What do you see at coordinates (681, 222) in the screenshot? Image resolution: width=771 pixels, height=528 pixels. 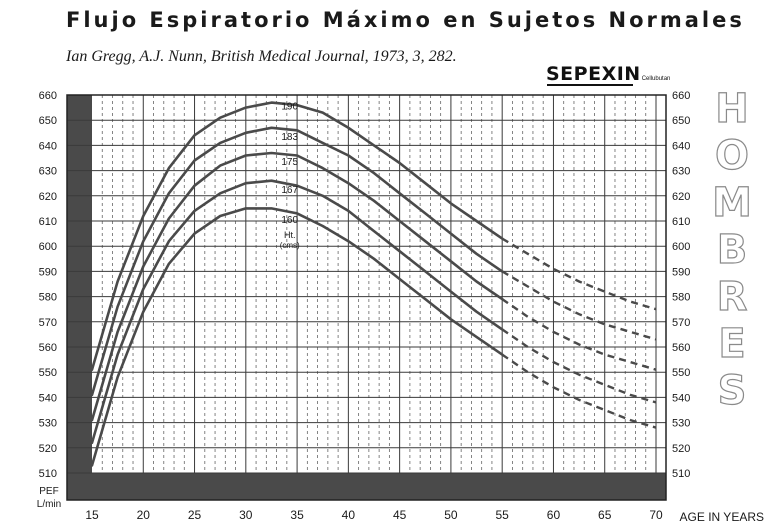 I see `y-tick-label-right: 610` at bounding box center [681, 222].